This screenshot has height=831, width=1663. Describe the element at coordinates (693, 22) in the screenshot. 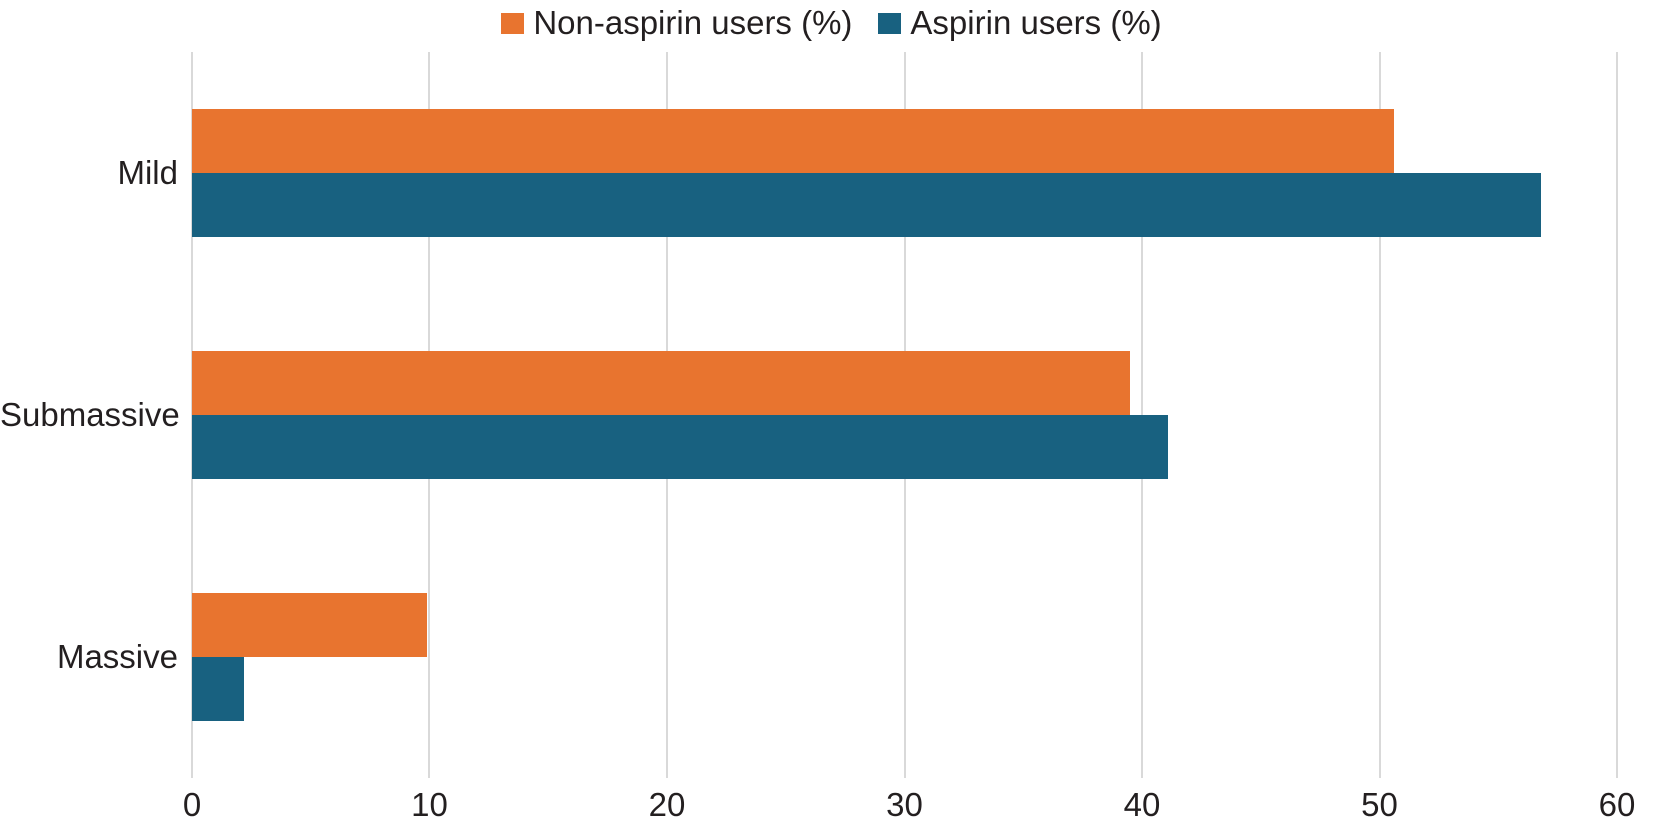

I see `legend-label-non-aspirin-users: Non-aspirin users (%)` at that location.